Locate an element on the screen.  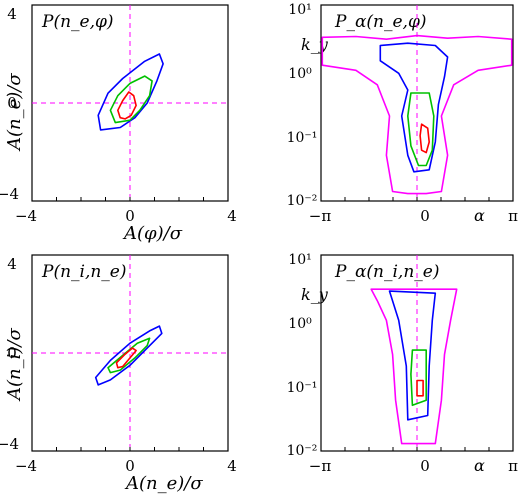
y-axis-label: A(n_e)/σ is located at coordinates (14, 112).